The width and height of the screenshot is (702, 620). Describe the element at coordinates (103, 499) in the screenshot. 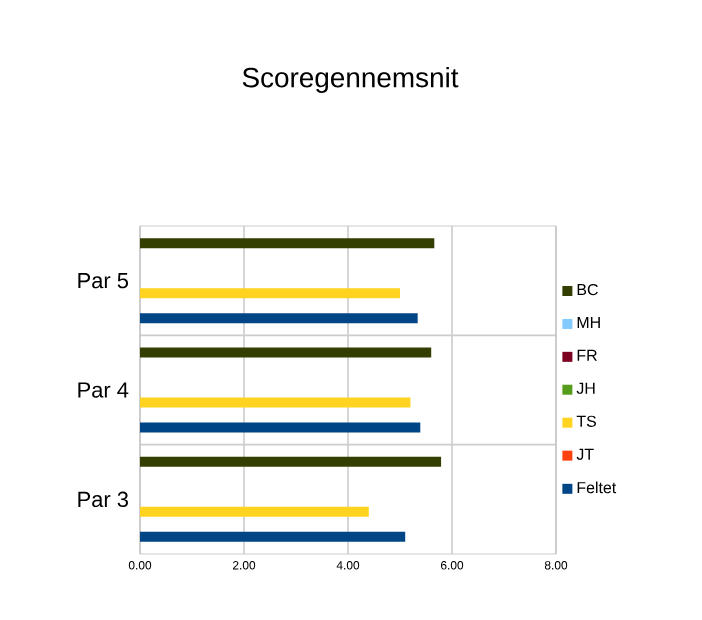

I see `y-tick-label: Par 3` at that location.